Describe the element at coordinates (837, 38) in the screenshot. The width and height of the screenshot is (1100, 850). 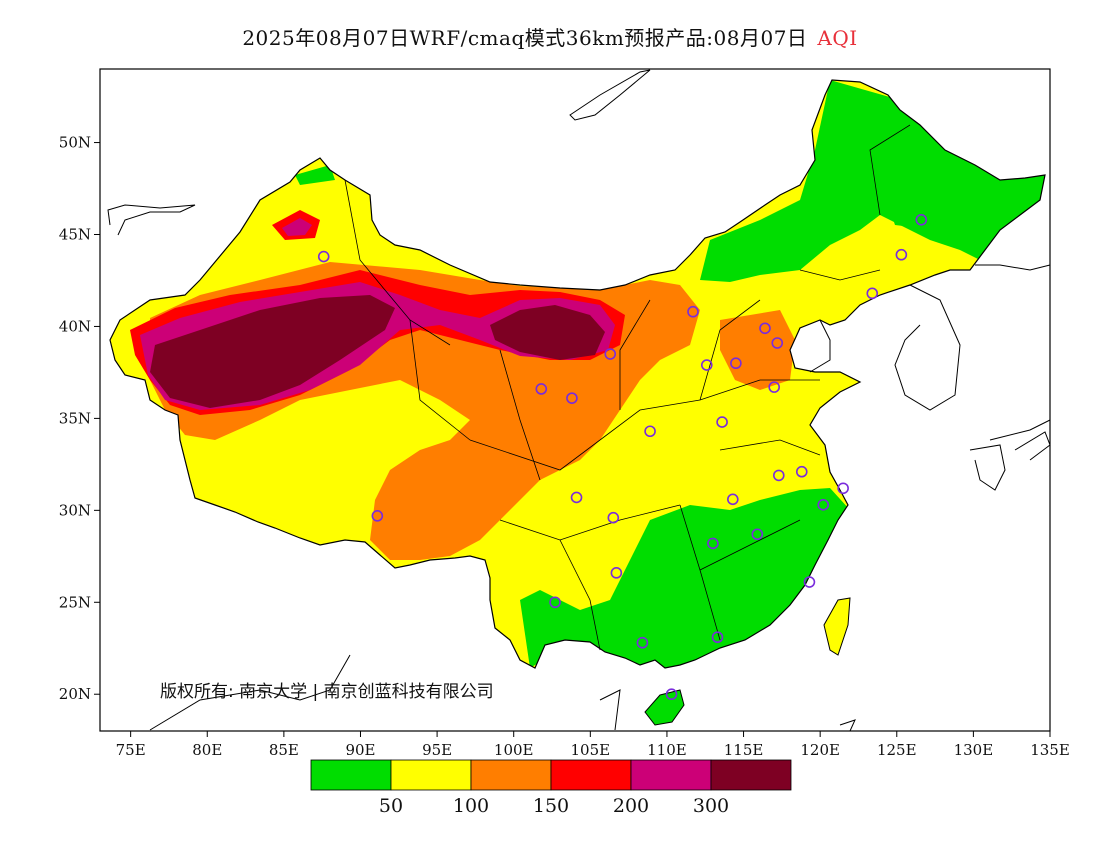
I see `title-variable: AQI` at that location.